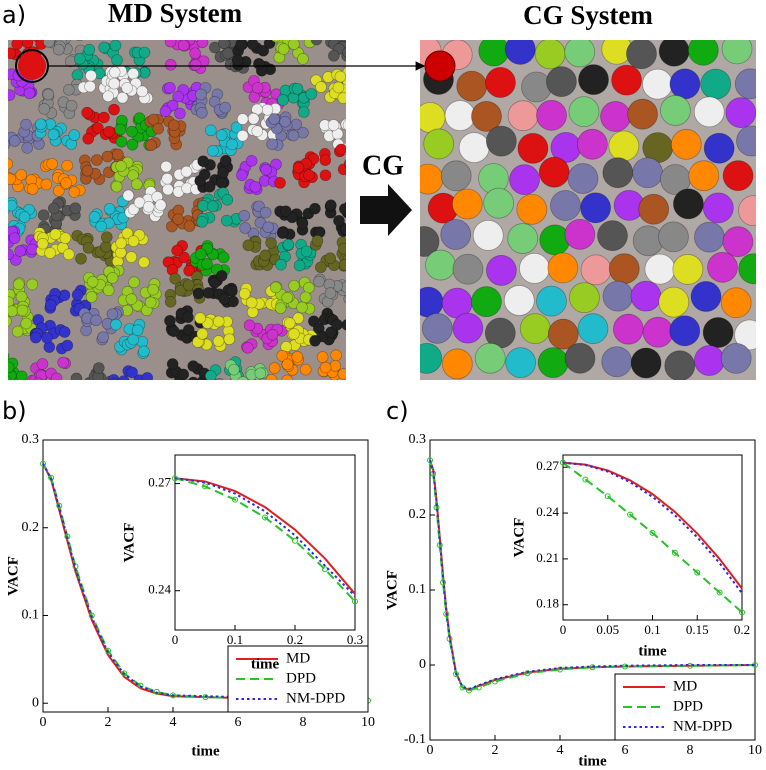  What do you see at coordinates (265, 536) in the screenshot?
I see `series-line` at bounding box center [265, 536].